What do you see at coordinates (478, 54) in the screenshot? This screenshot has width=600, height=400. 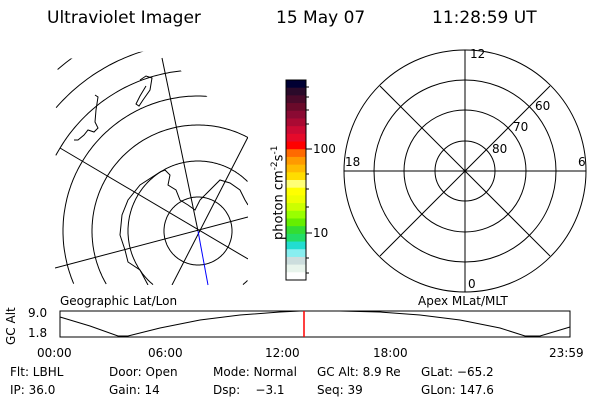 I see `mlt-label-12: 12` at bounding box center [478, 54].